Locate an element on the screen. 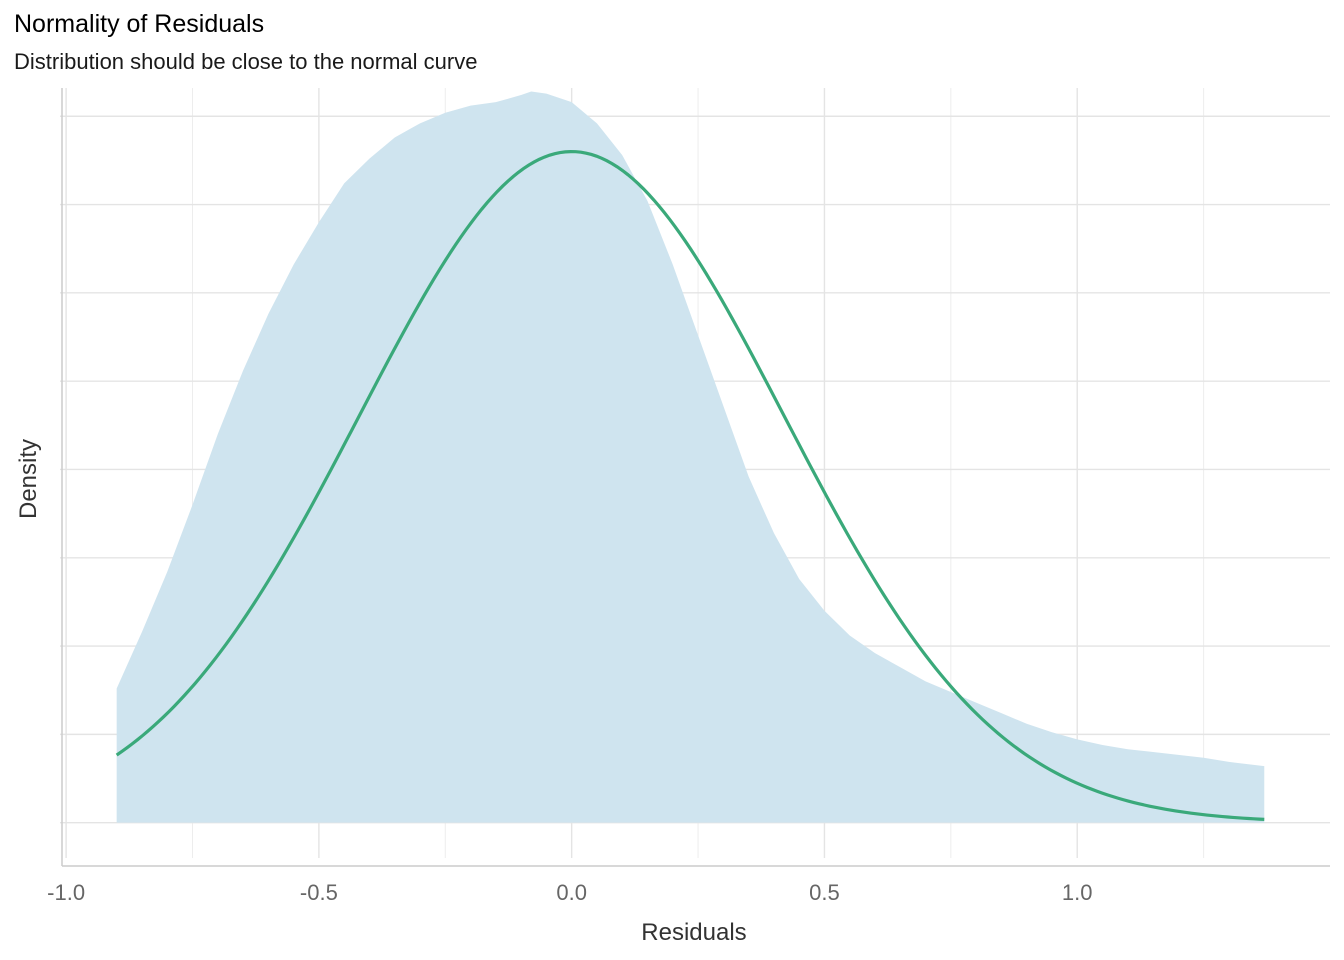  x-tick-label: 0.0 is located at coordinates (571, 892).